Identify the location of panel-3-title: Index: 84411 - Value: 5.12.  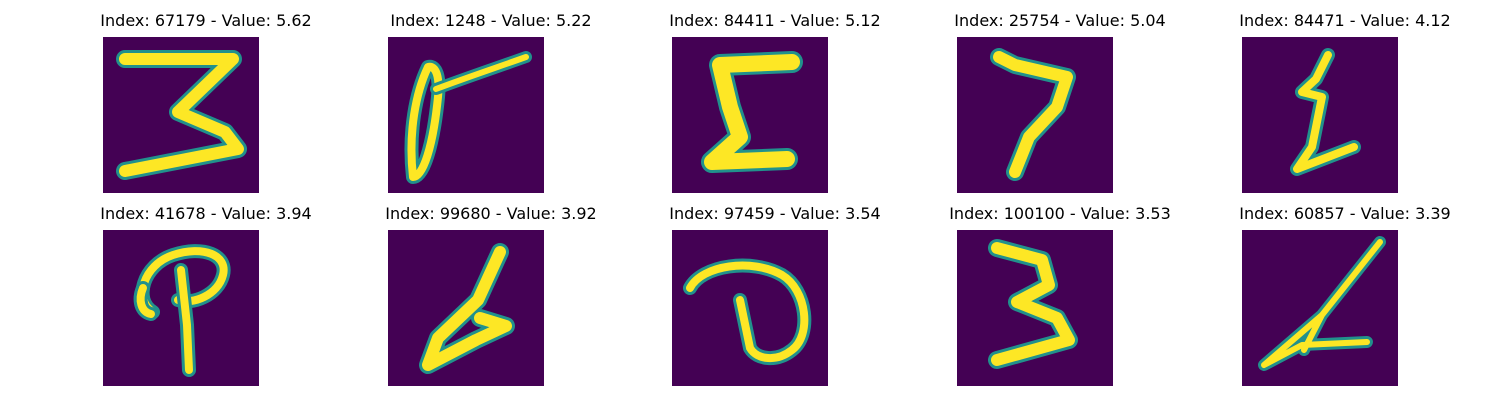
(775, 20).